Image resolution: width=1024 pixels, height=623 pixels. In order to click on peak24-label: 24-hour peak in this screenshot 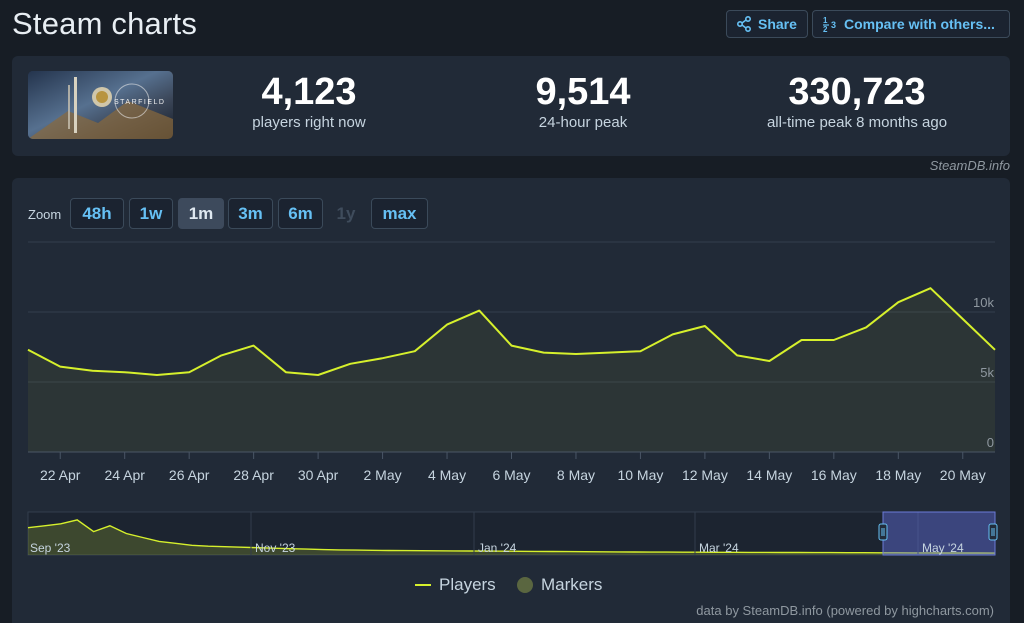, I will do `click(583, 122)`.